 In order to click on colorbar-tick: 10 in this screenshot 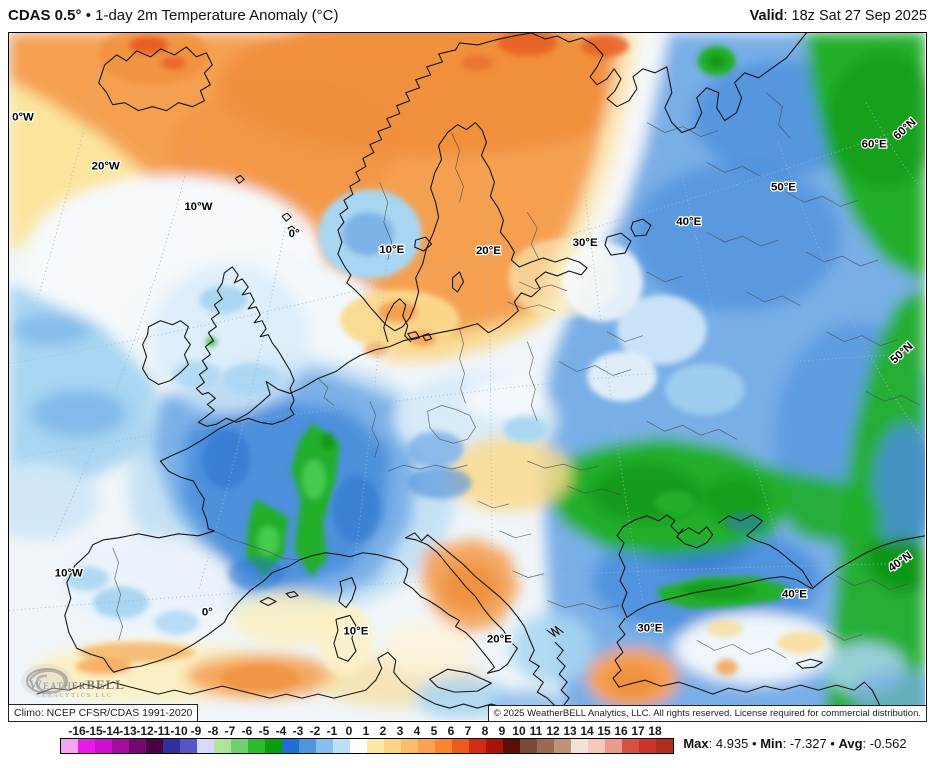, I will do `click(519, 731)`.